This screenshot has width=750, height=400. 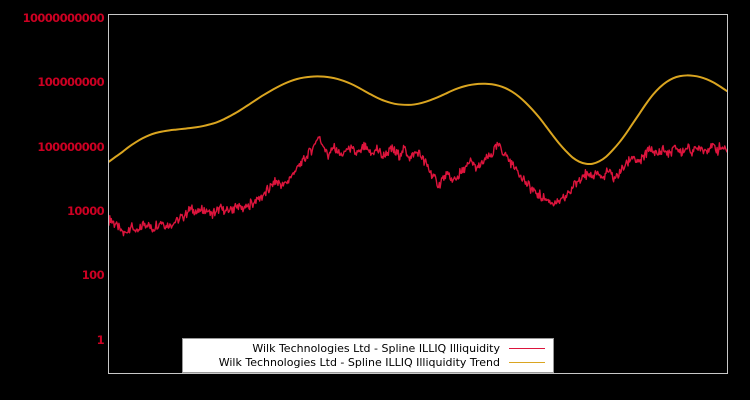 What do you see at coordinates (85, 211) in the screenshot?
I see `y-tick-label: 10000` at bounding box center [85, 211].